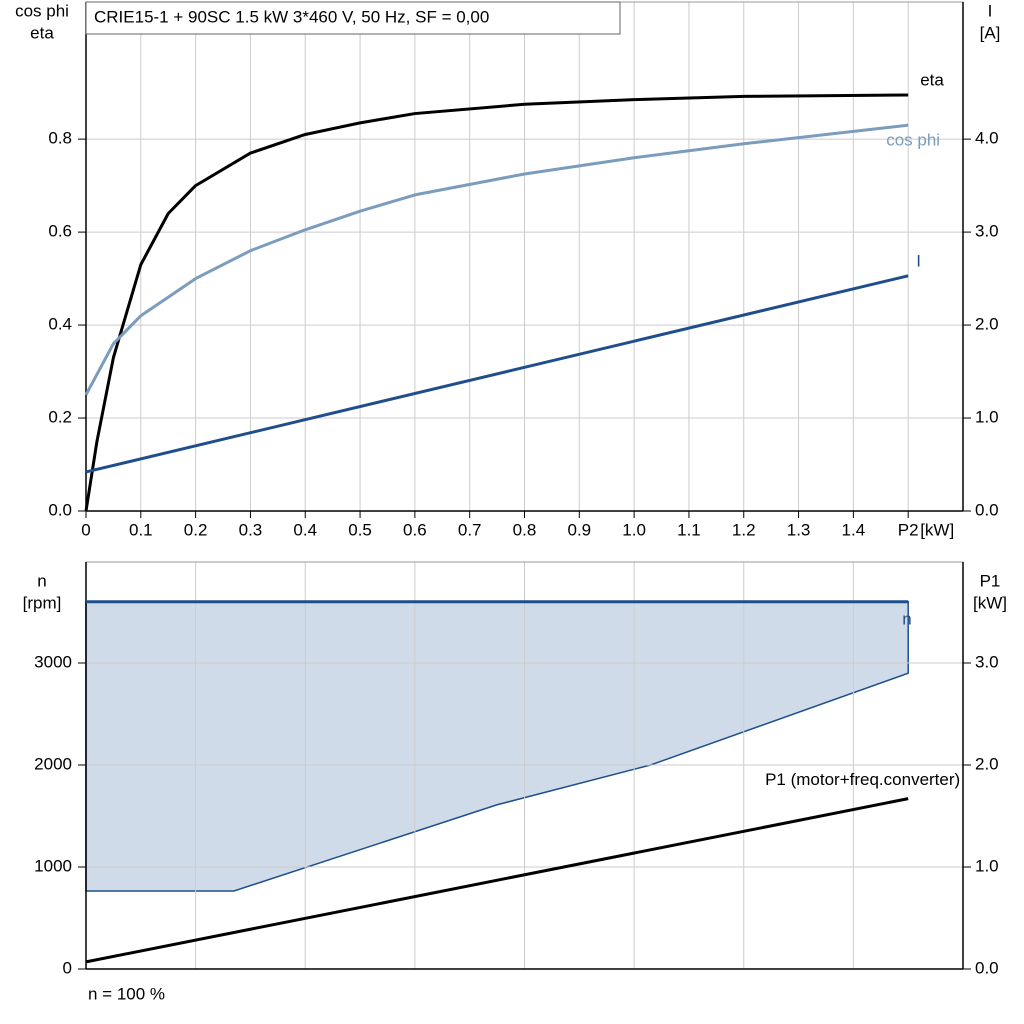  Describe the element at coordinates (689, 529) in the screenshot. I see `x-tick-label: 1.1` at that location.